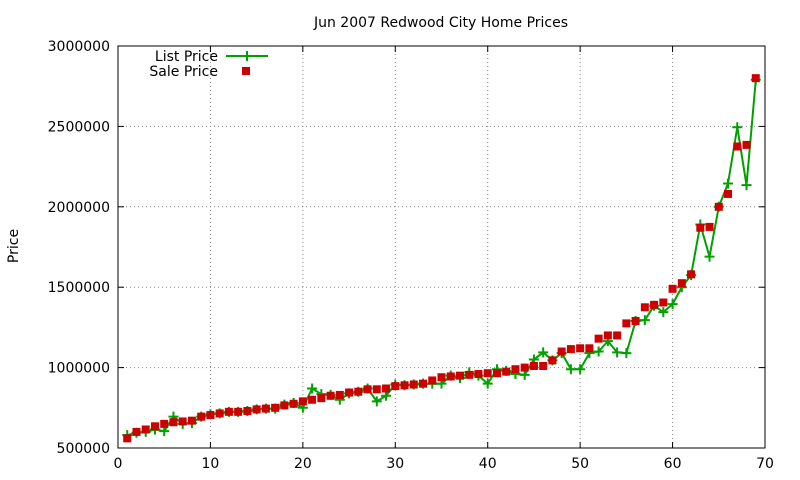 Image resolution: width=800 pixels, height=480 pixels. What do you see at coordinates (395, 464) in the screenshot?
I see `x-tick-label: 30` at bounding box center [395, 464].